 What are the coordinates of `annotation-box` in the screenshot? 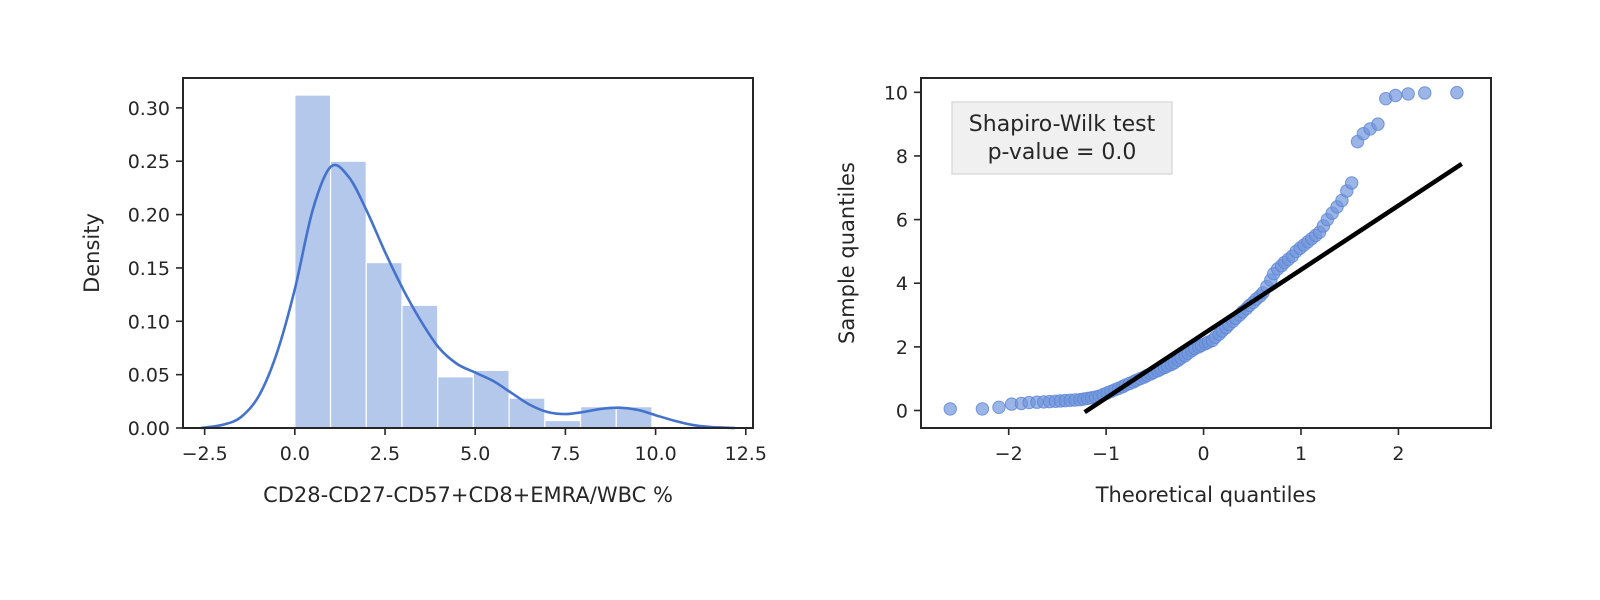 It's located at (1062, 138).